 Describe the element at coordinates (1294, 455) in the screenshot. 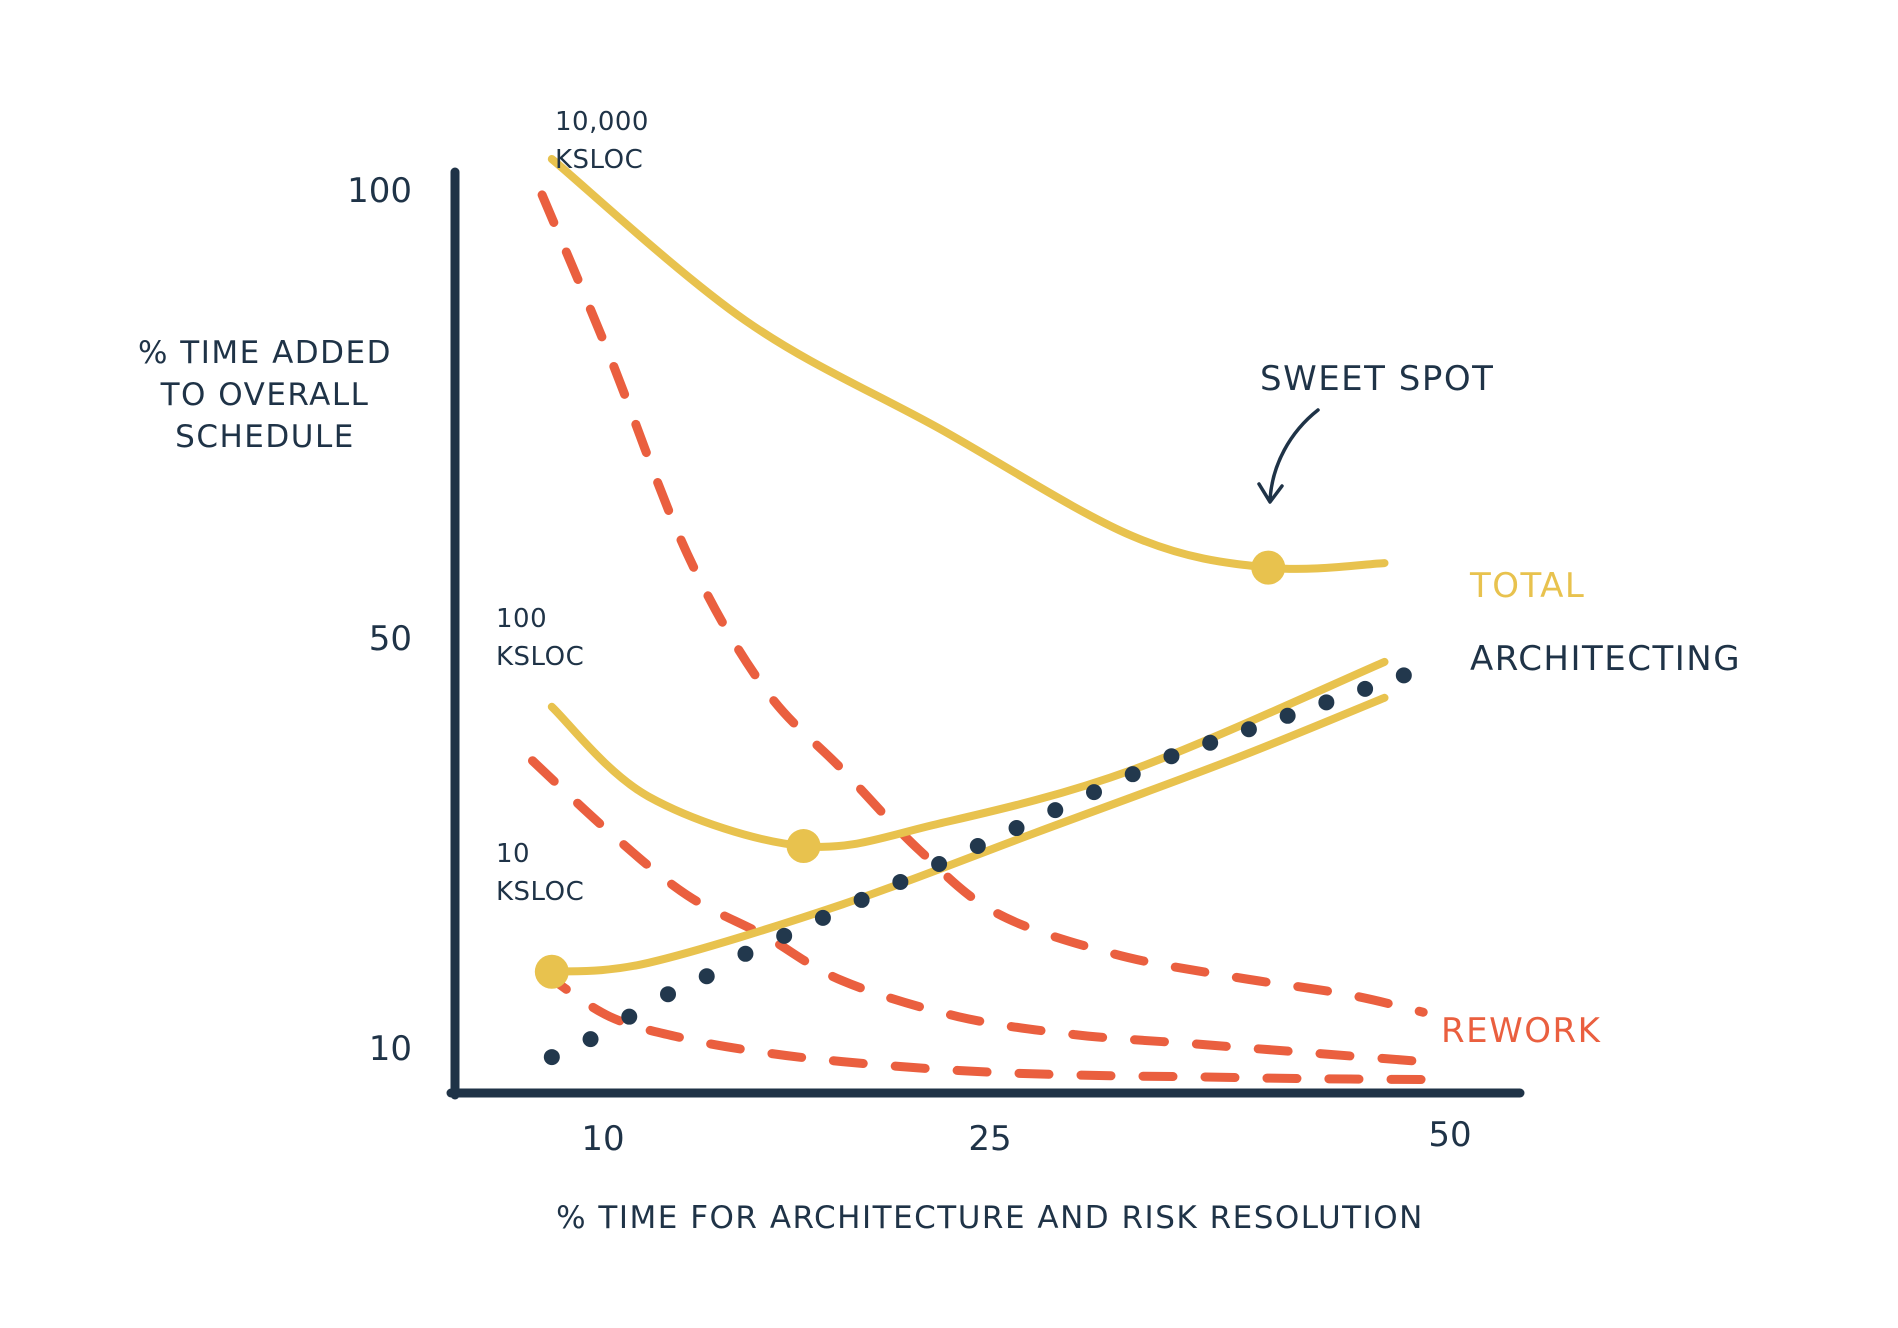

I see `sweet-spot-arrow` at that location.